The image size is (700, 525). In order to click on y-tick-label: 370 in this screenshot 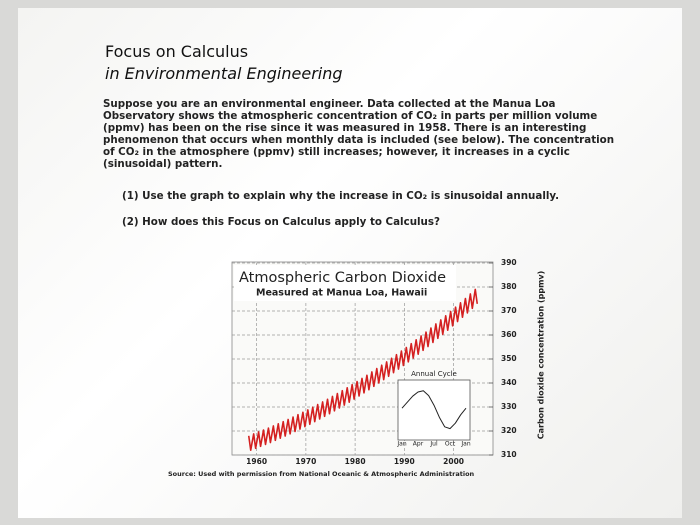, I will do `click(509, 310)`.